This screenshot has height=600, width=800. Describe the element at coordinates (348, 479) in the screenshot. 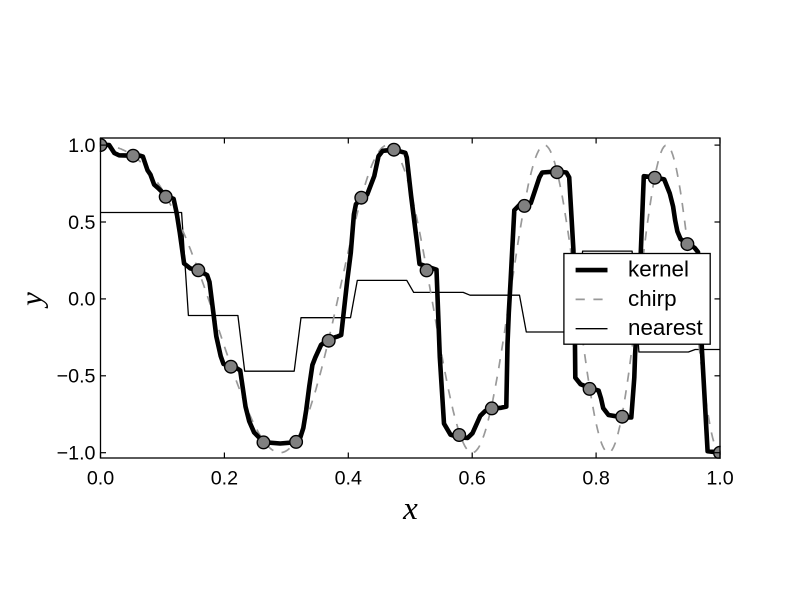

I see `svg-text: 0.4` at that location.